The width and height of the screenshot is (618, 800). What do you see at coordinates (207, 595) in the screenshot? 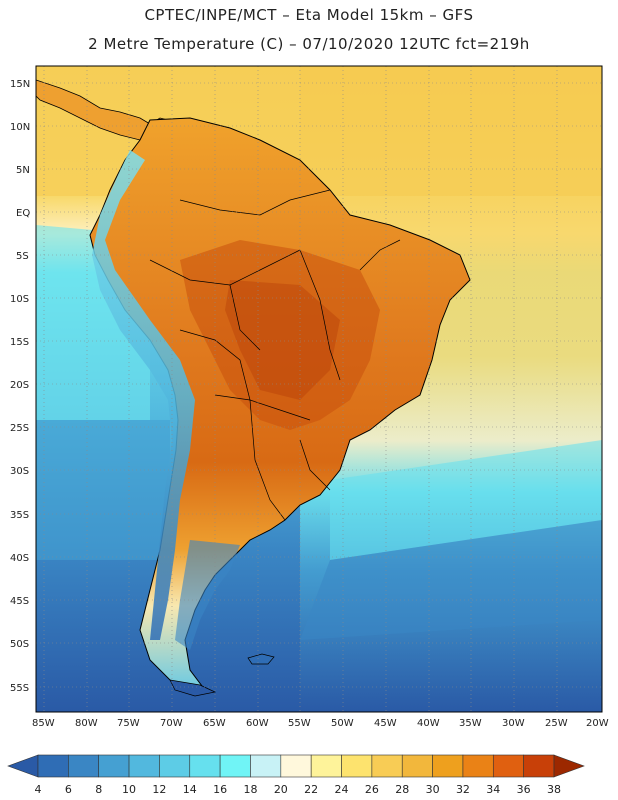
I see `patagonia-cool-region` at bounding box center [207, 595].